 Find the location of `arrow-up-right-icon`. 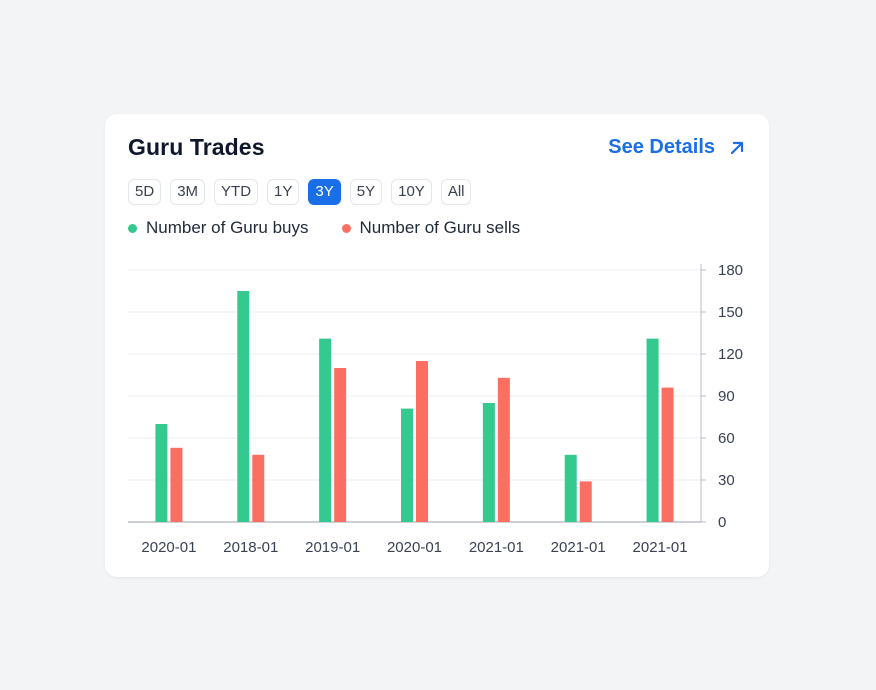

arrow-up-right-icon is located at coordinates (737, 148).